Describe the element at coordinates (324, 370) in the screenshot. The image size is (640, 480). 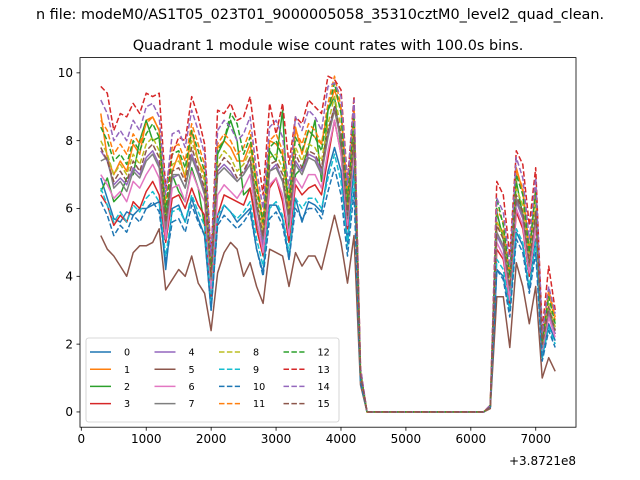
I see `legend-label-13: 13` at that location.